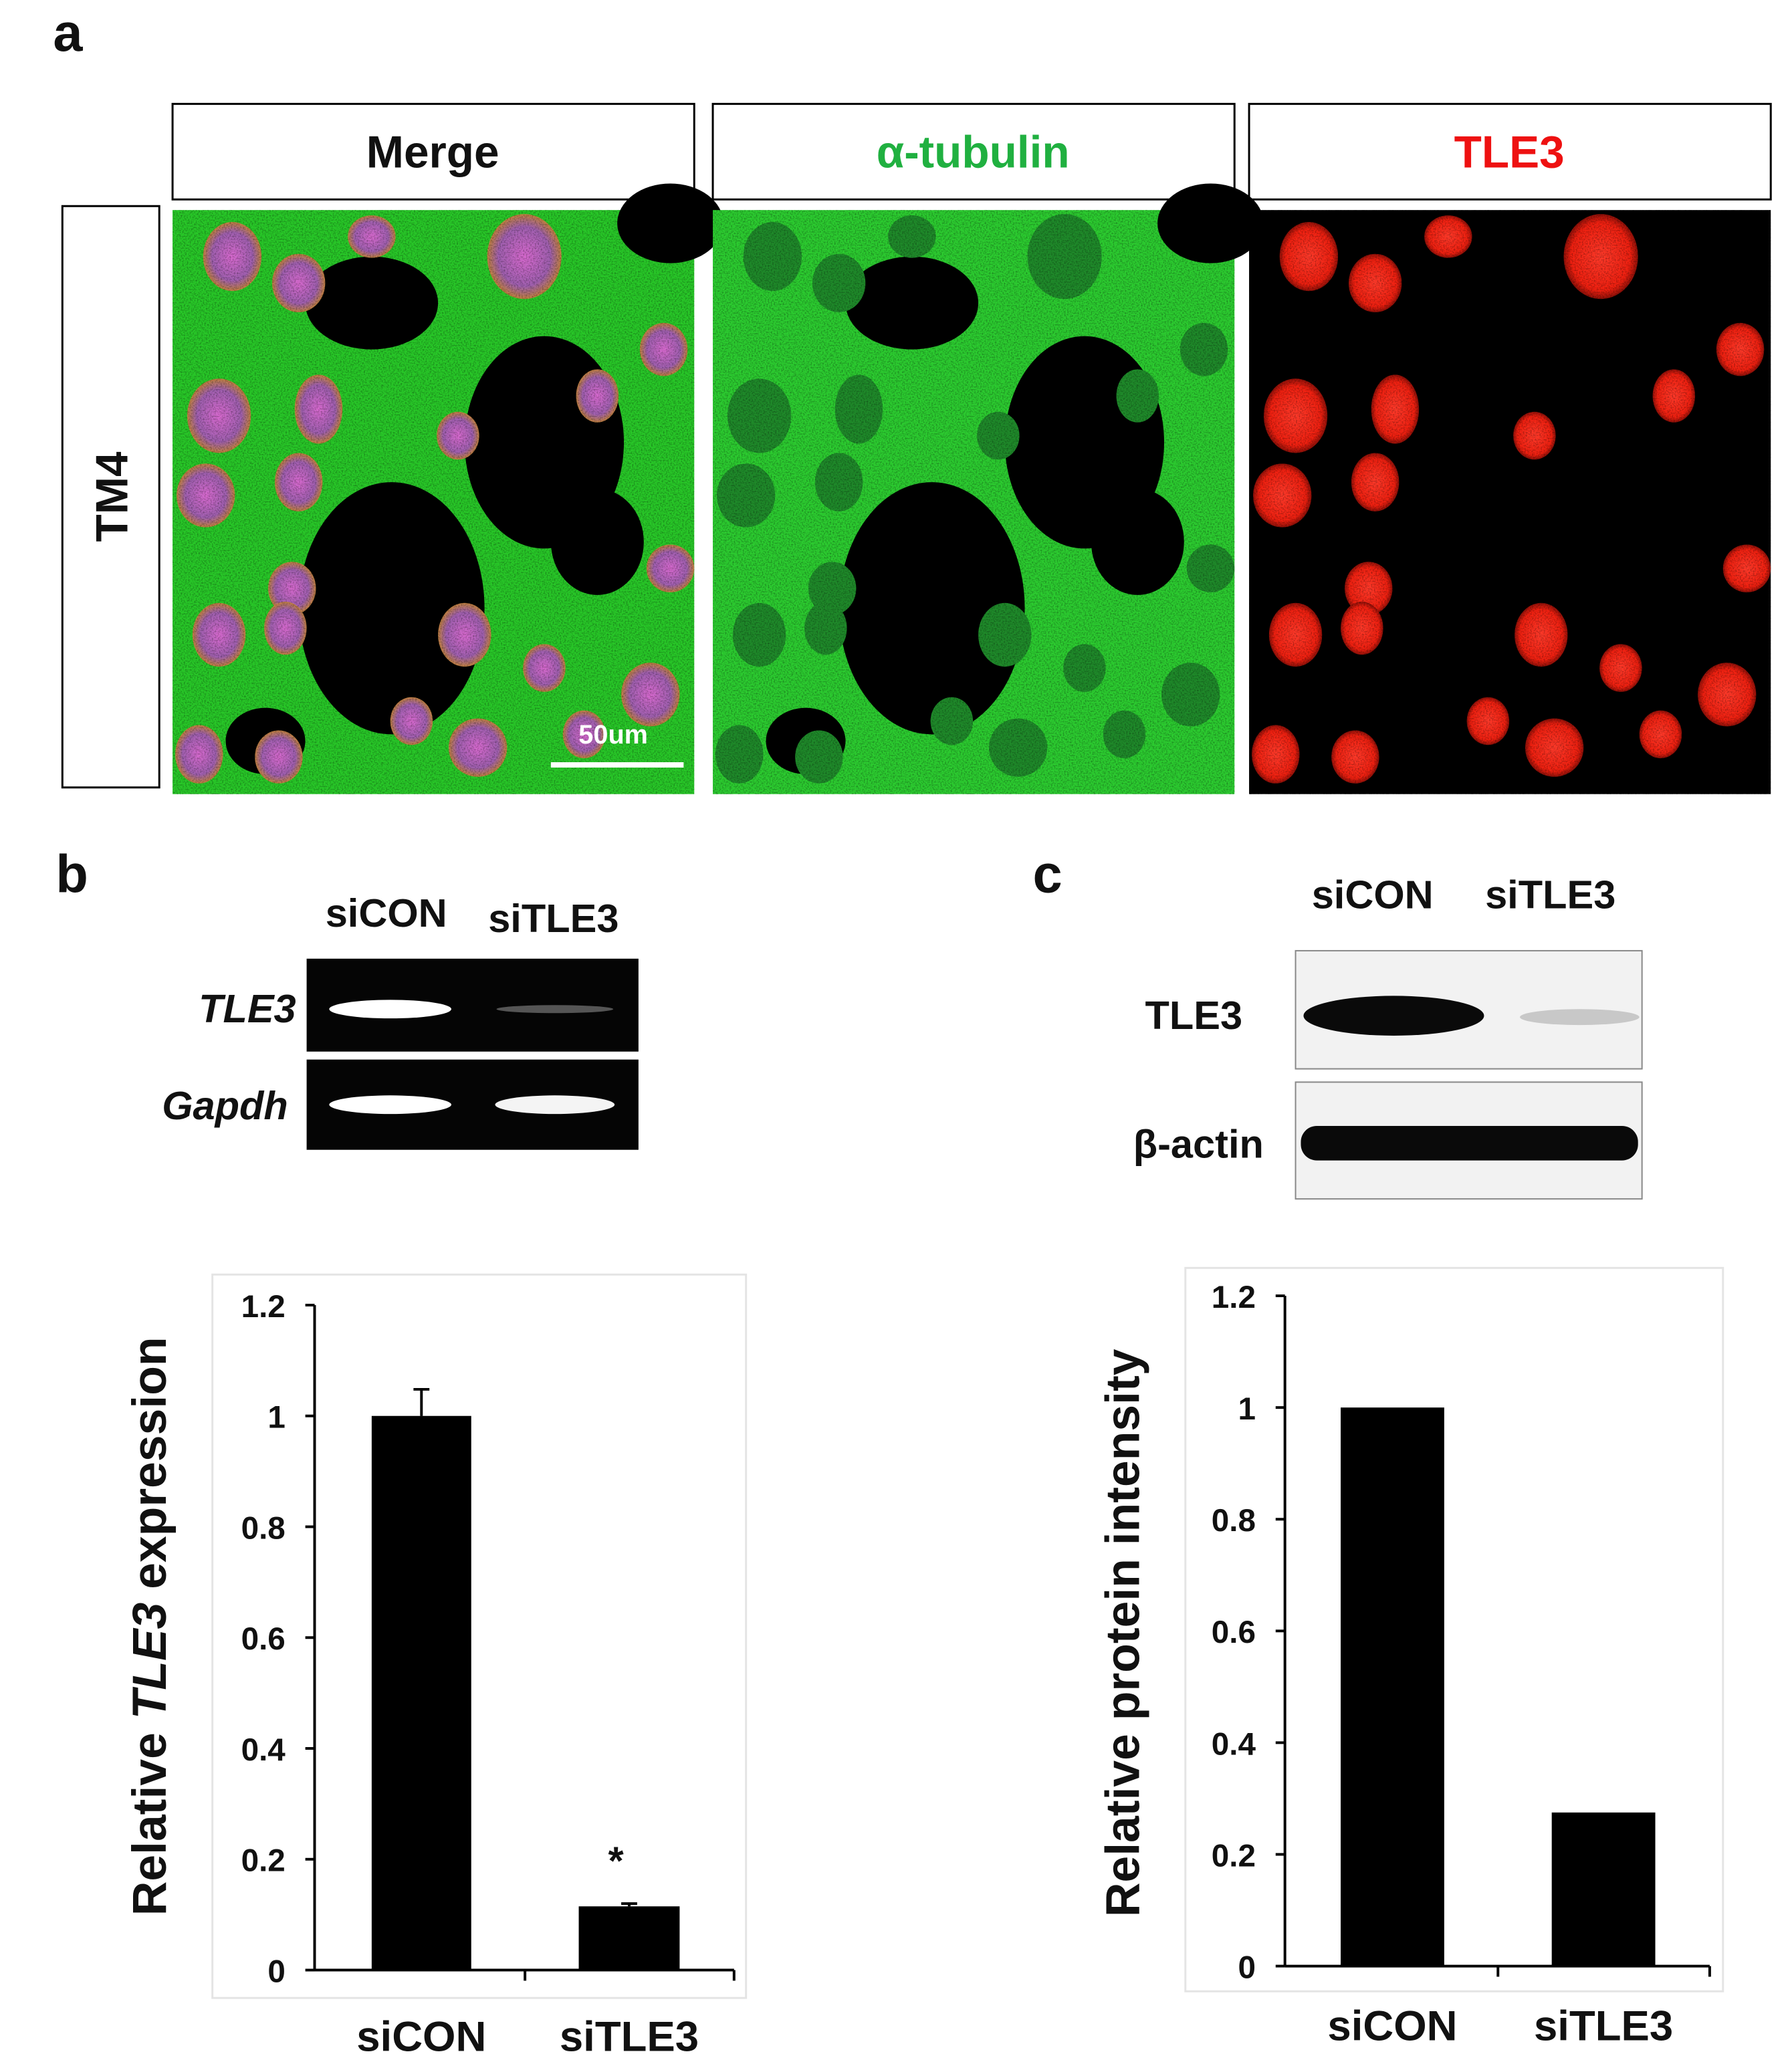 Image resolution: width=1792 pixels, height=2066 pixels. Describe the element at coordinates (71, 874) in the screenshot. I see `panel-label: b` at that location.